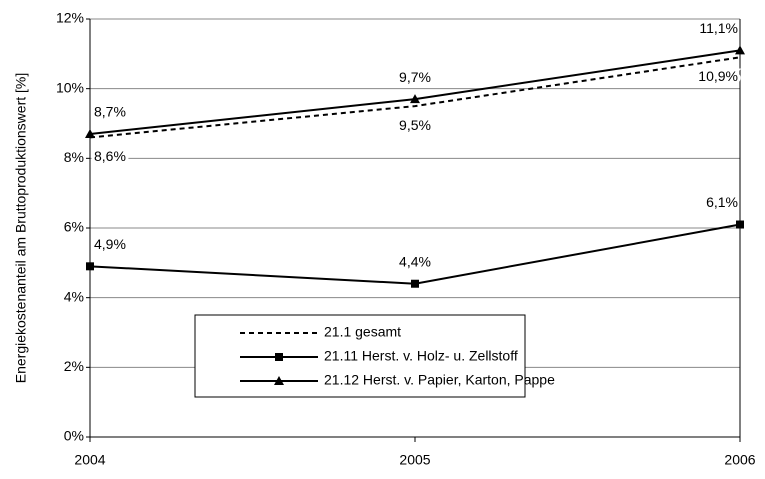  Describe the element at coordinates (722, 202) in the screenshot. I see `data-label: 6,1%` at that location.